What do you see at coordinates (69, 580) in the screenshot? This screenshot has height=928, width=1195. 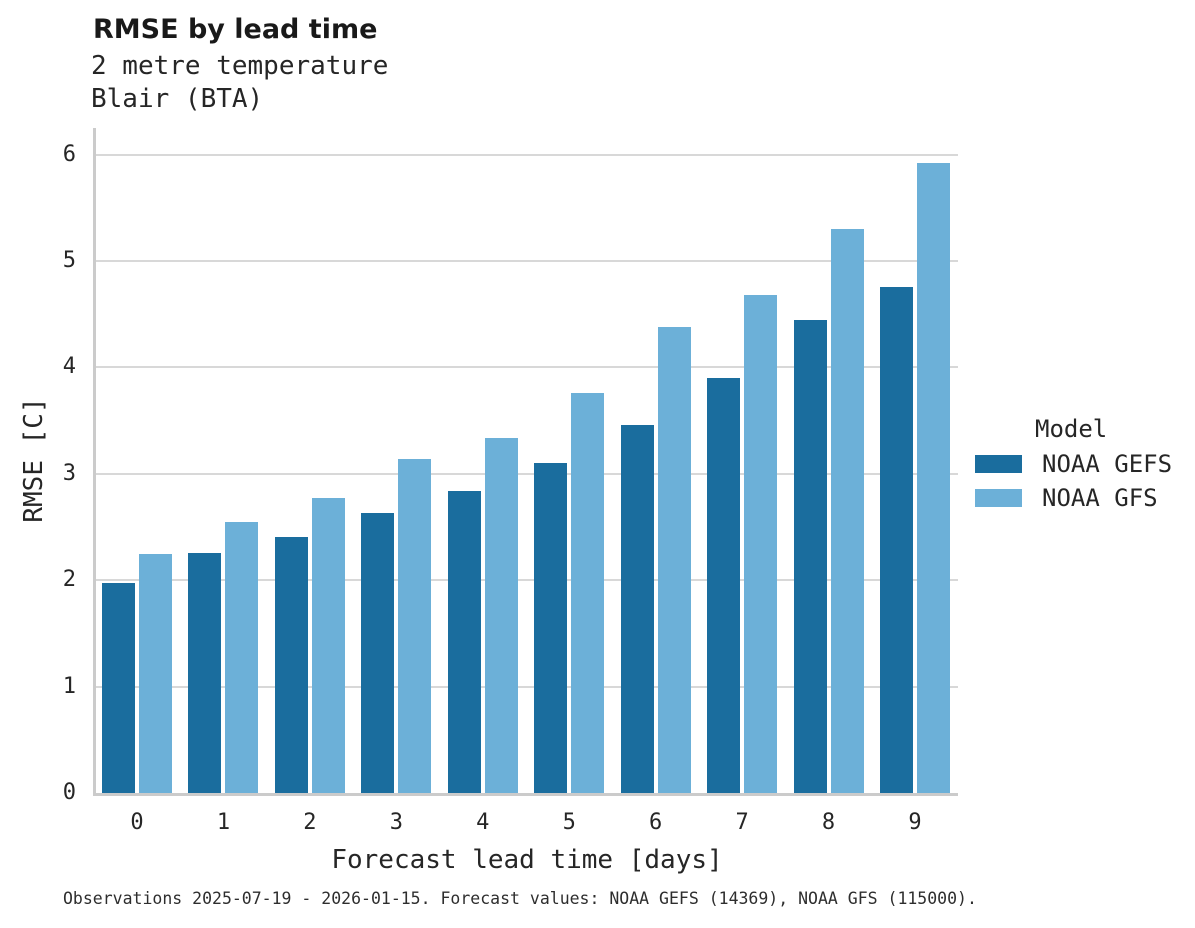 I see `y-tick-label-2: 2` at bounding box center [69, 580].